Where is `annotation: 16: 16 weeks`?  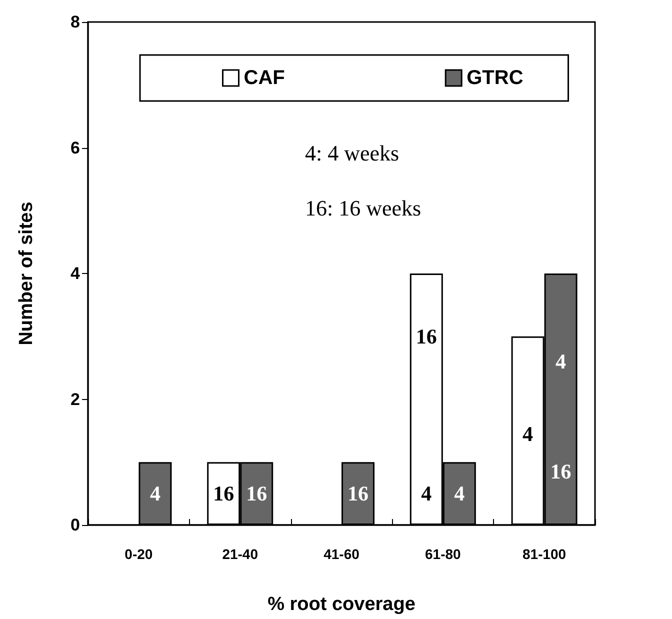 annotation: 16: 16 weeks is located at coordinates (363, 208).